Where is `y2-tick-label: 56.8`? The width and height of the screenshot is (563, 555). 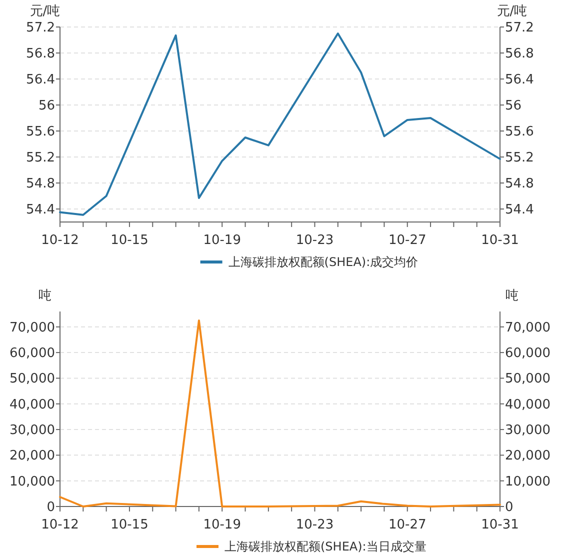
y2-tick-label: 56.8 is located at coordinates (519, 54).